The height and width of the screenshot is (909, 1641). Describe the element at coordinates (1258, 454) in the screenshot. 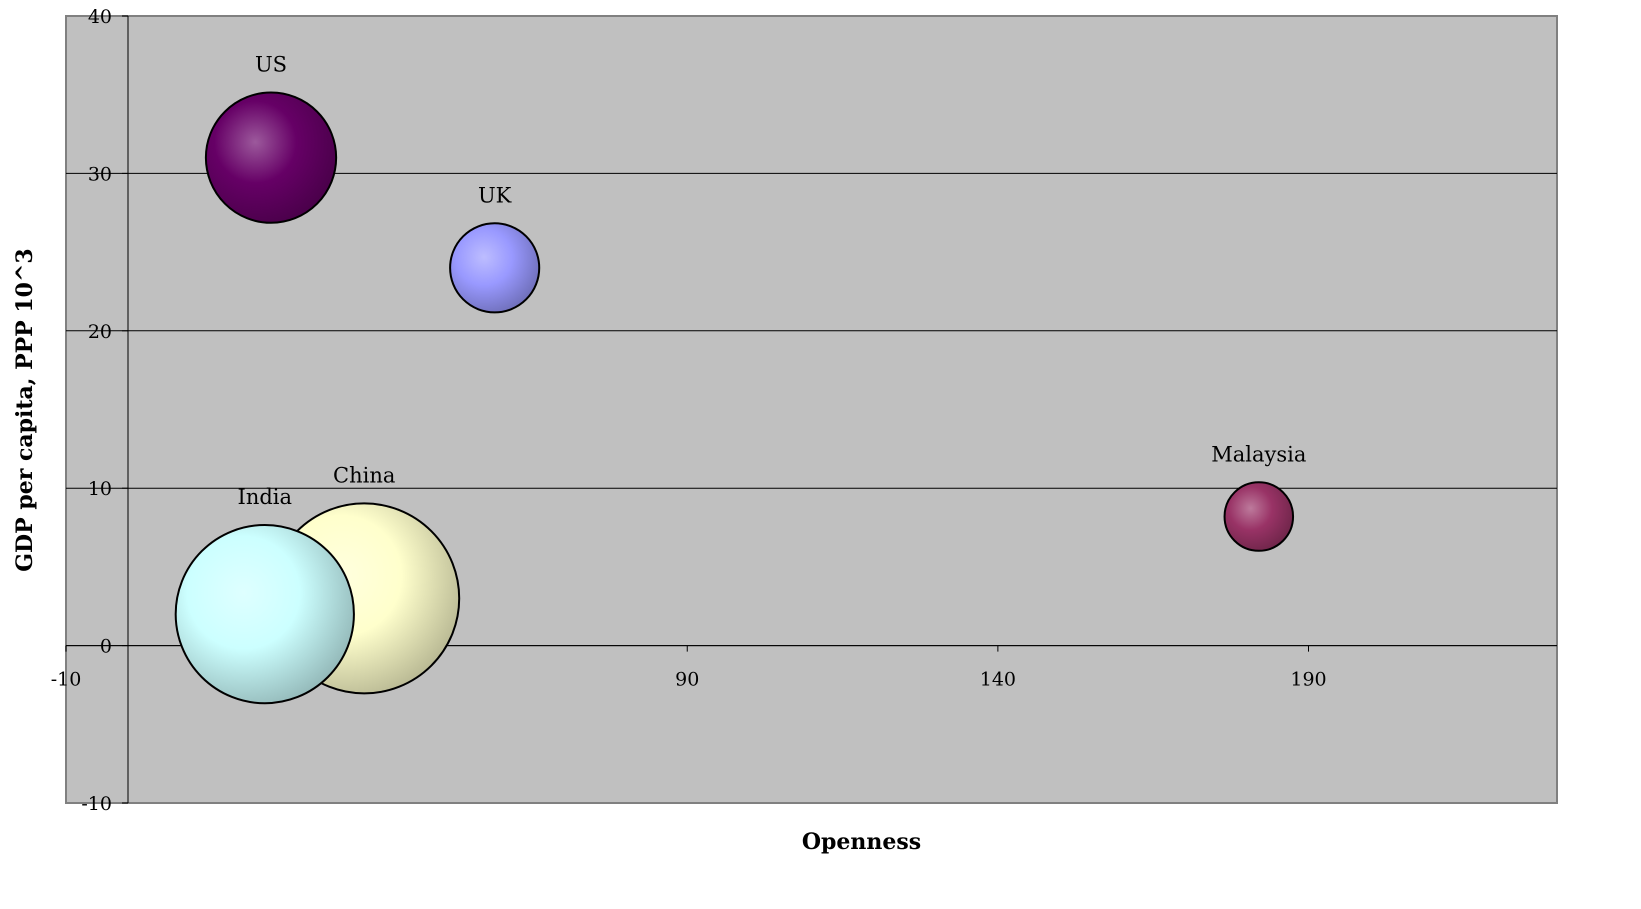

I see `bubble-label-malaysia: Malaysia` at that location.